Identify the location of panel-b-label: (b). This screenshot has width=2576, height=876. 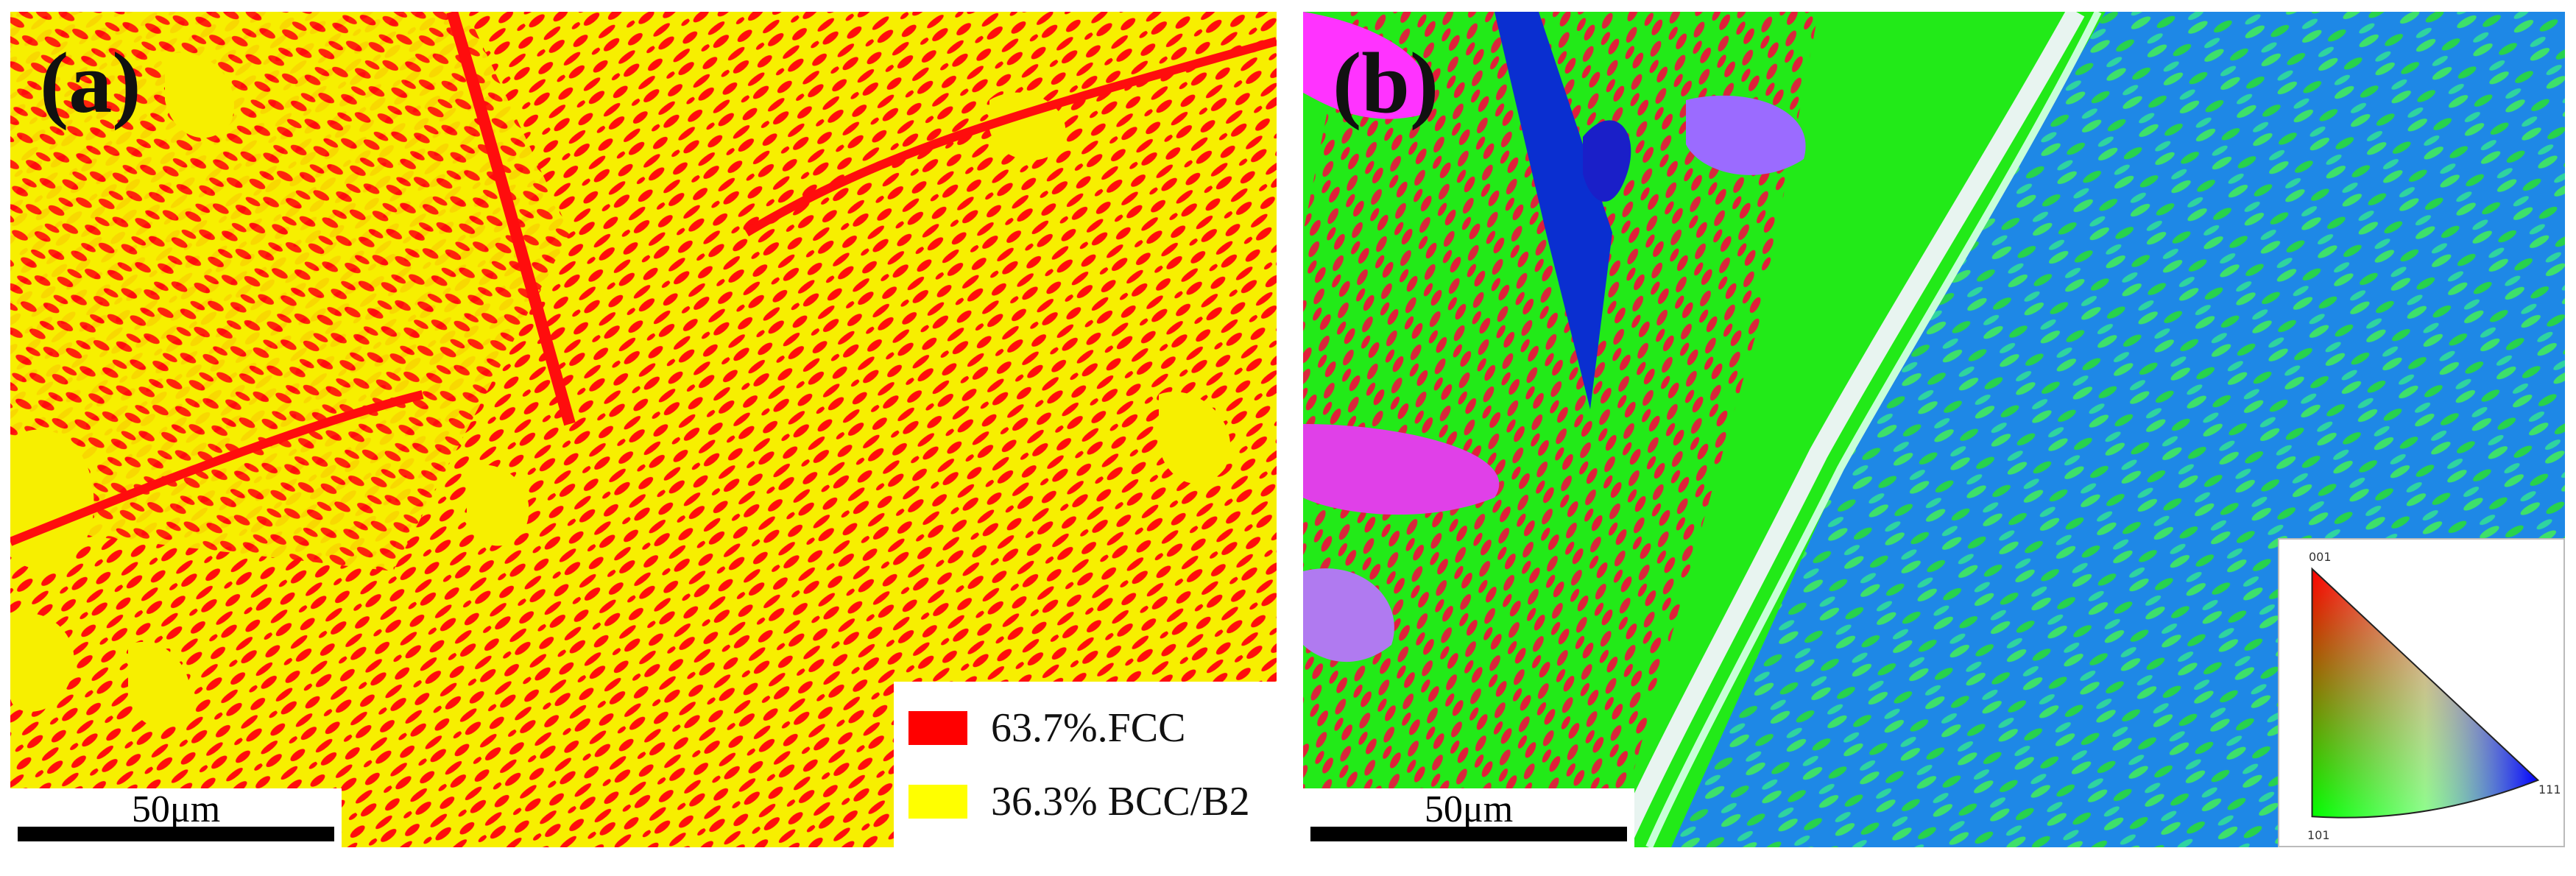
(1386, 83).